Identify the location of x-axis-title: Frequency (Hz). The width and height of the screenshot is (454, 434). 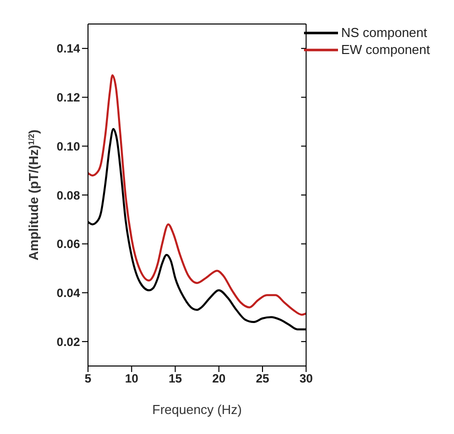
(197, 409).